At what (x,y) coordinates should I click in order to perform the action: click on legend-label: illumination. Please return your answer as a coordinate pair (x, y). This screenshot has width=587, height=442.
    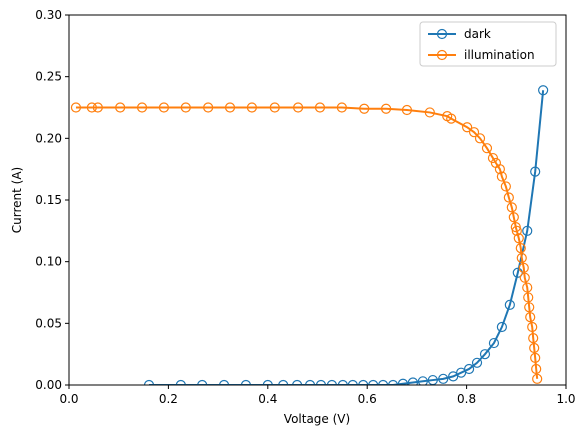
    Looking at the image, I should click on (499, 55).